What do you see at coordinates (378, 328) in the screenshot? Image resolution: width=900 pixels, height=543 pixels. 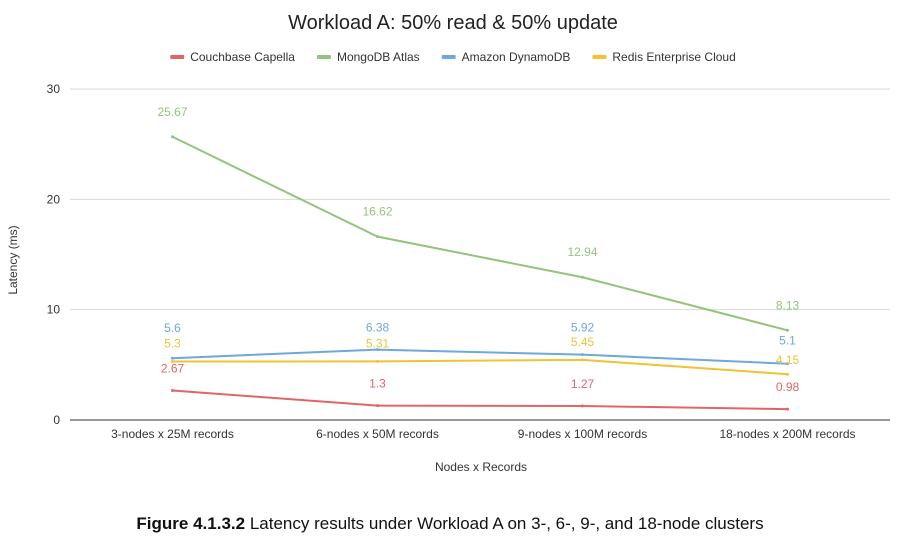 I see `data-label: 6.38` at bounding box center [378, 328].